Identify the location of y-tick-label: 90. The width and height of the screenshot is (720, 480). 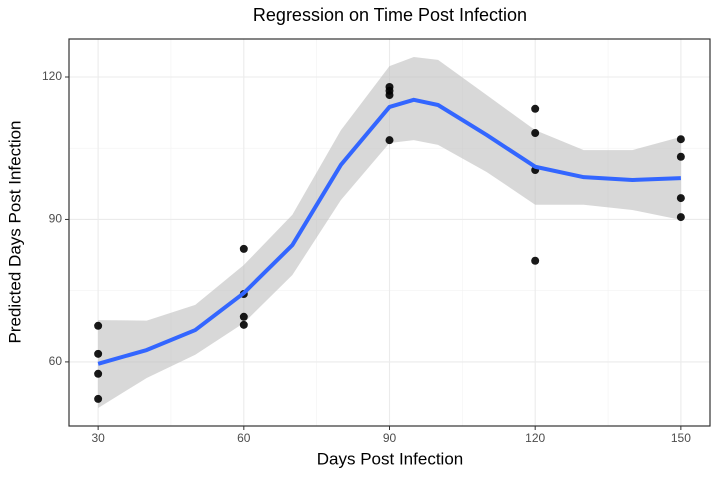
(56, 219).